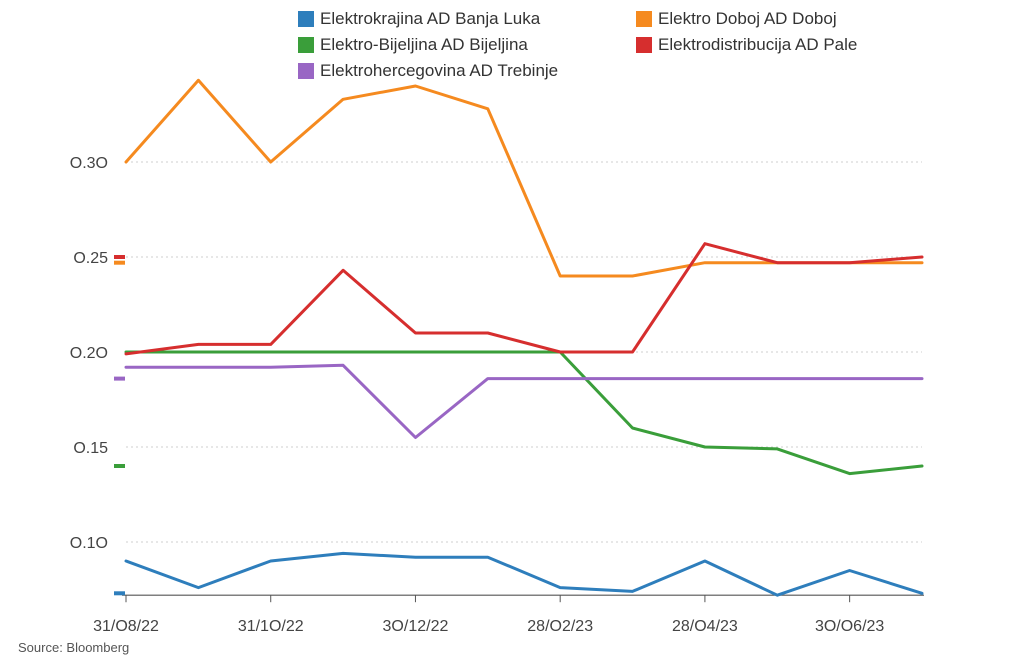  I want to click on x-tick-label: 28/O2/23, so click(560, 626).